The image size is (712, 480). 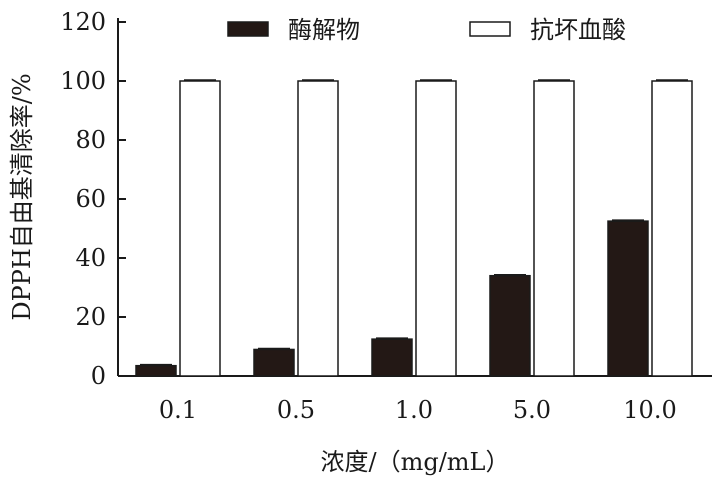 What do you see at coordinates (415, 462) in the screenshot?
I see `x-axis-title: 浓度/（mg/mL）` at bounding box center [415, 462].